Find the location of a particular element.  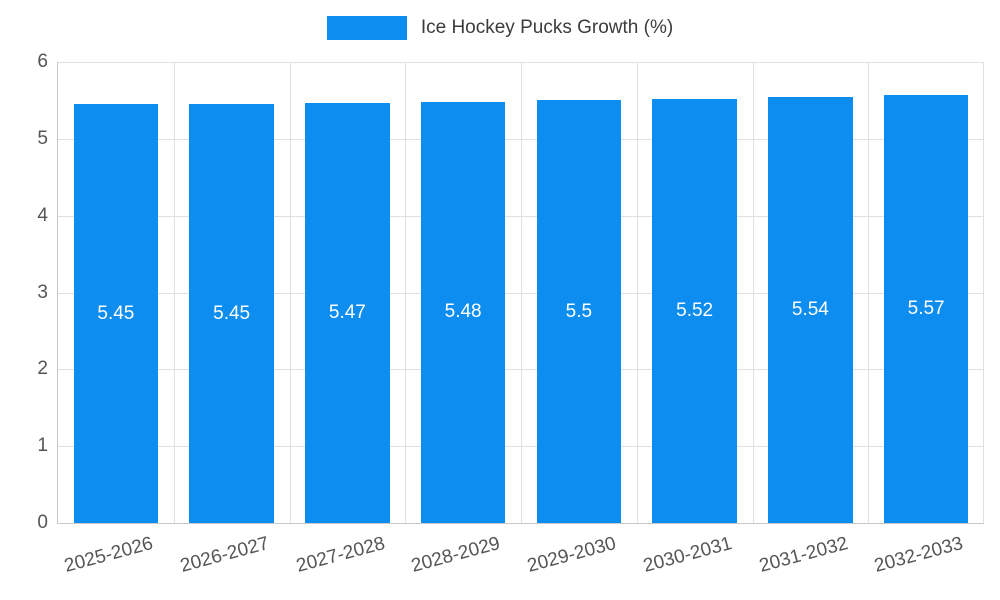

bar: 5.52 is located at coordinates (694, 310).